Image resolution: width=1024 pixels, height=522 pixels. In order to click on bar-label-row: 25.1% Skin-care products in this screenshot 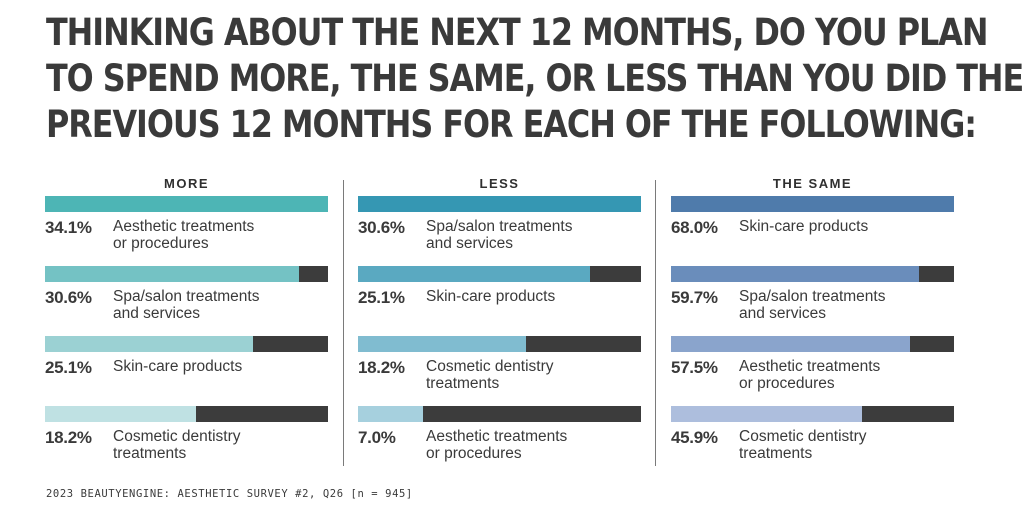, I will do `click(186, 367)`.